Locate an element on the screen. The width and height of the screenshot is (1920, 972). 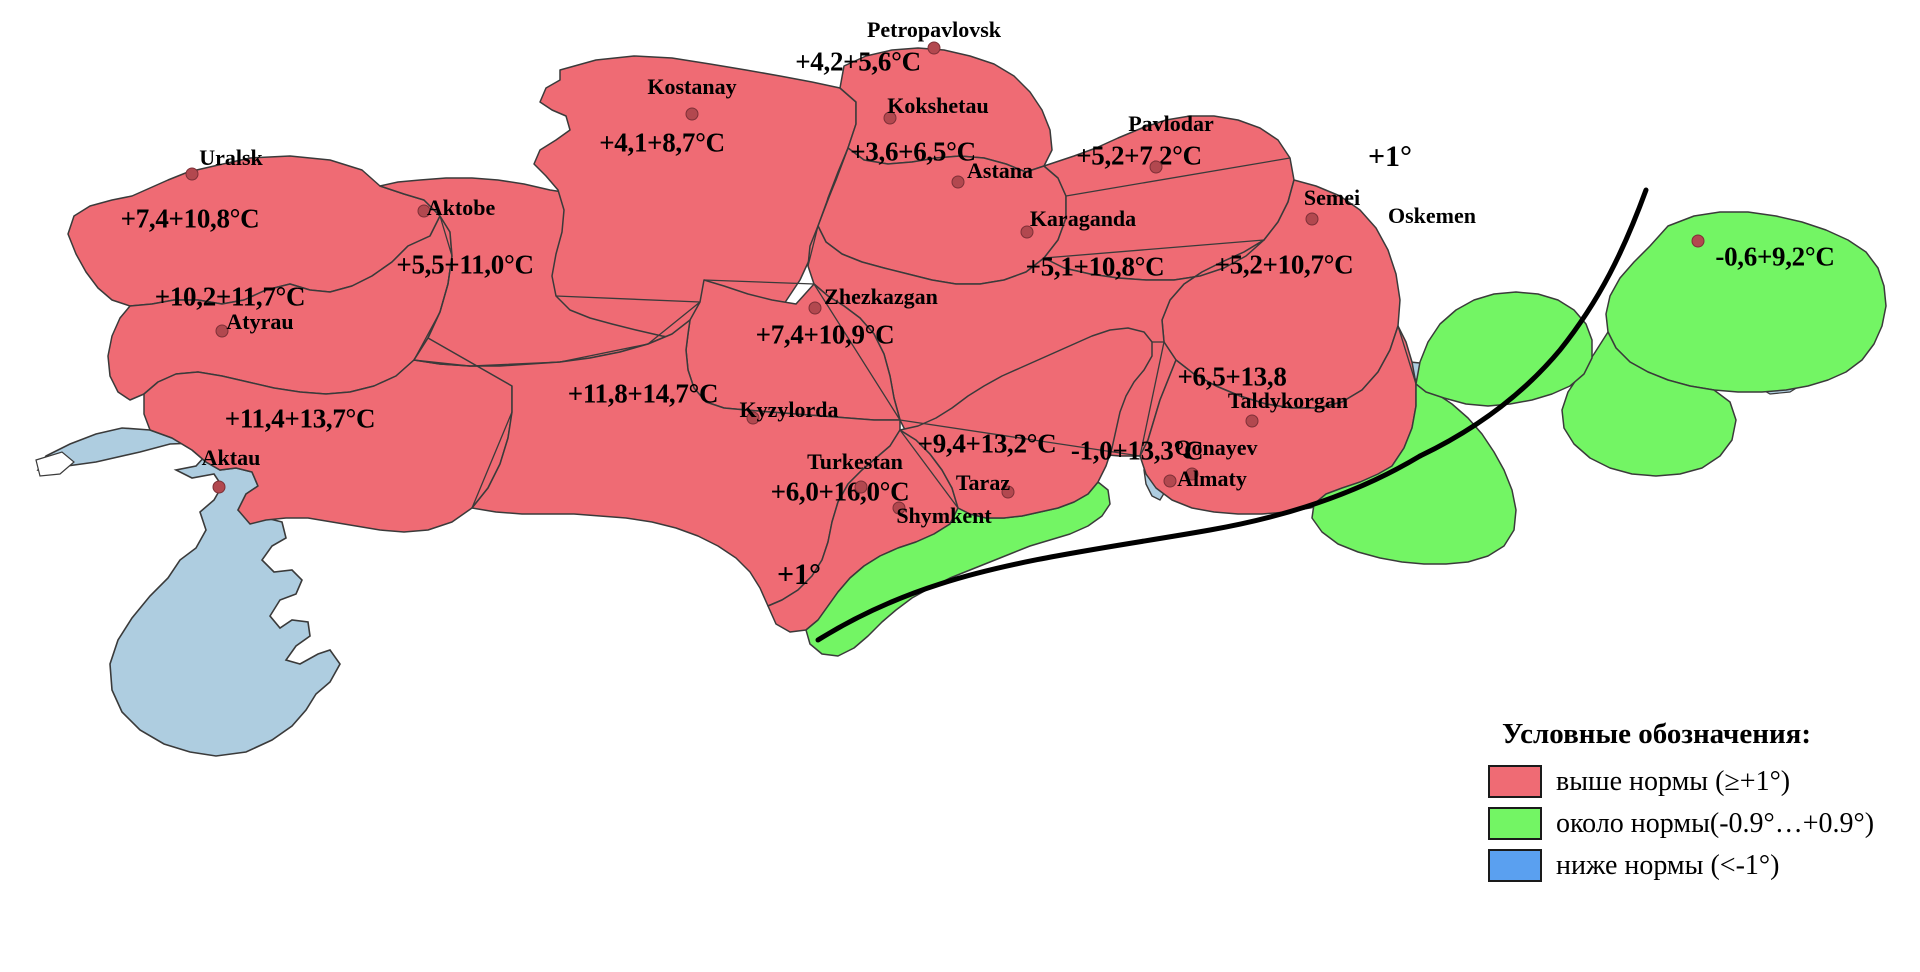
isoline-east is located at coordinates (1533, 323).